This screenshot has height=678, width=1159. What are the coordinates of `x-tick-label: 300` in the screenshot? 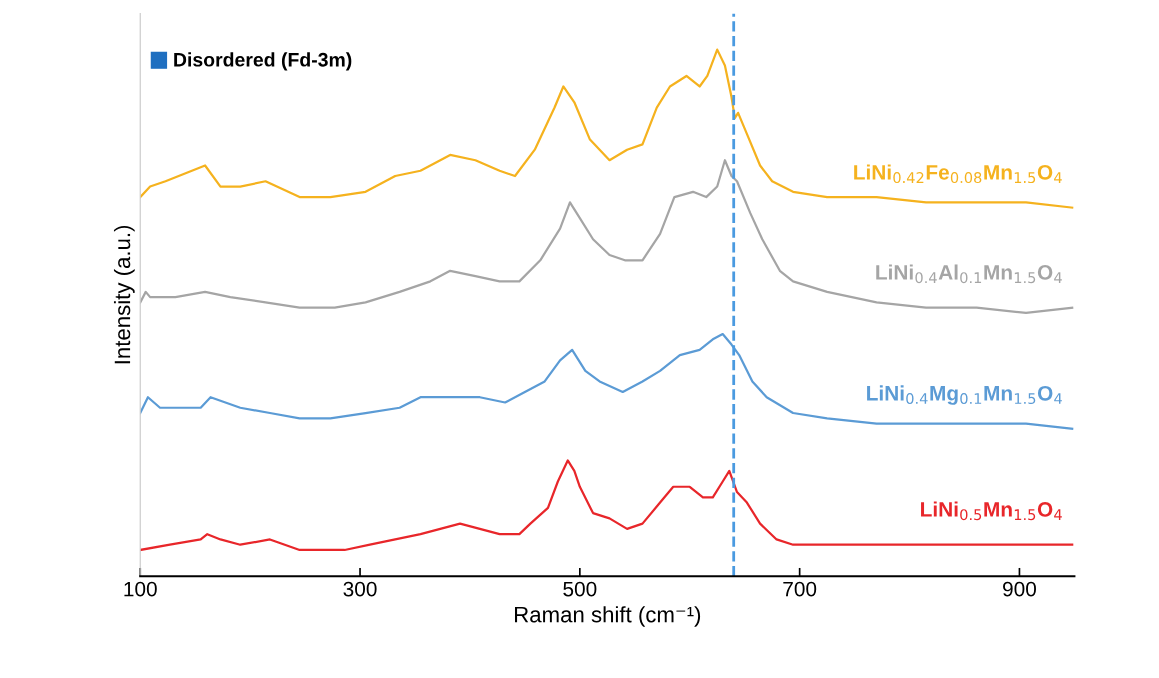 It's located at (360, 589).